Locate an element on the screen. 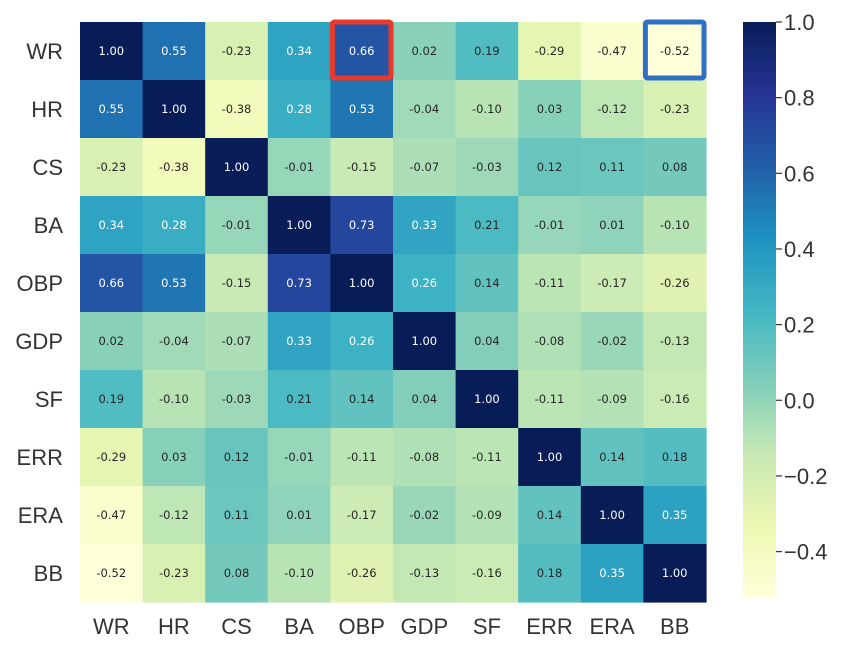 The width and height of the screenshot is (848, 654). colorbar-ticks: 1.0 0.8 0.6 0.4 0.2 0.0 −0.2 −0.4 is located at coordinates (801, 287).